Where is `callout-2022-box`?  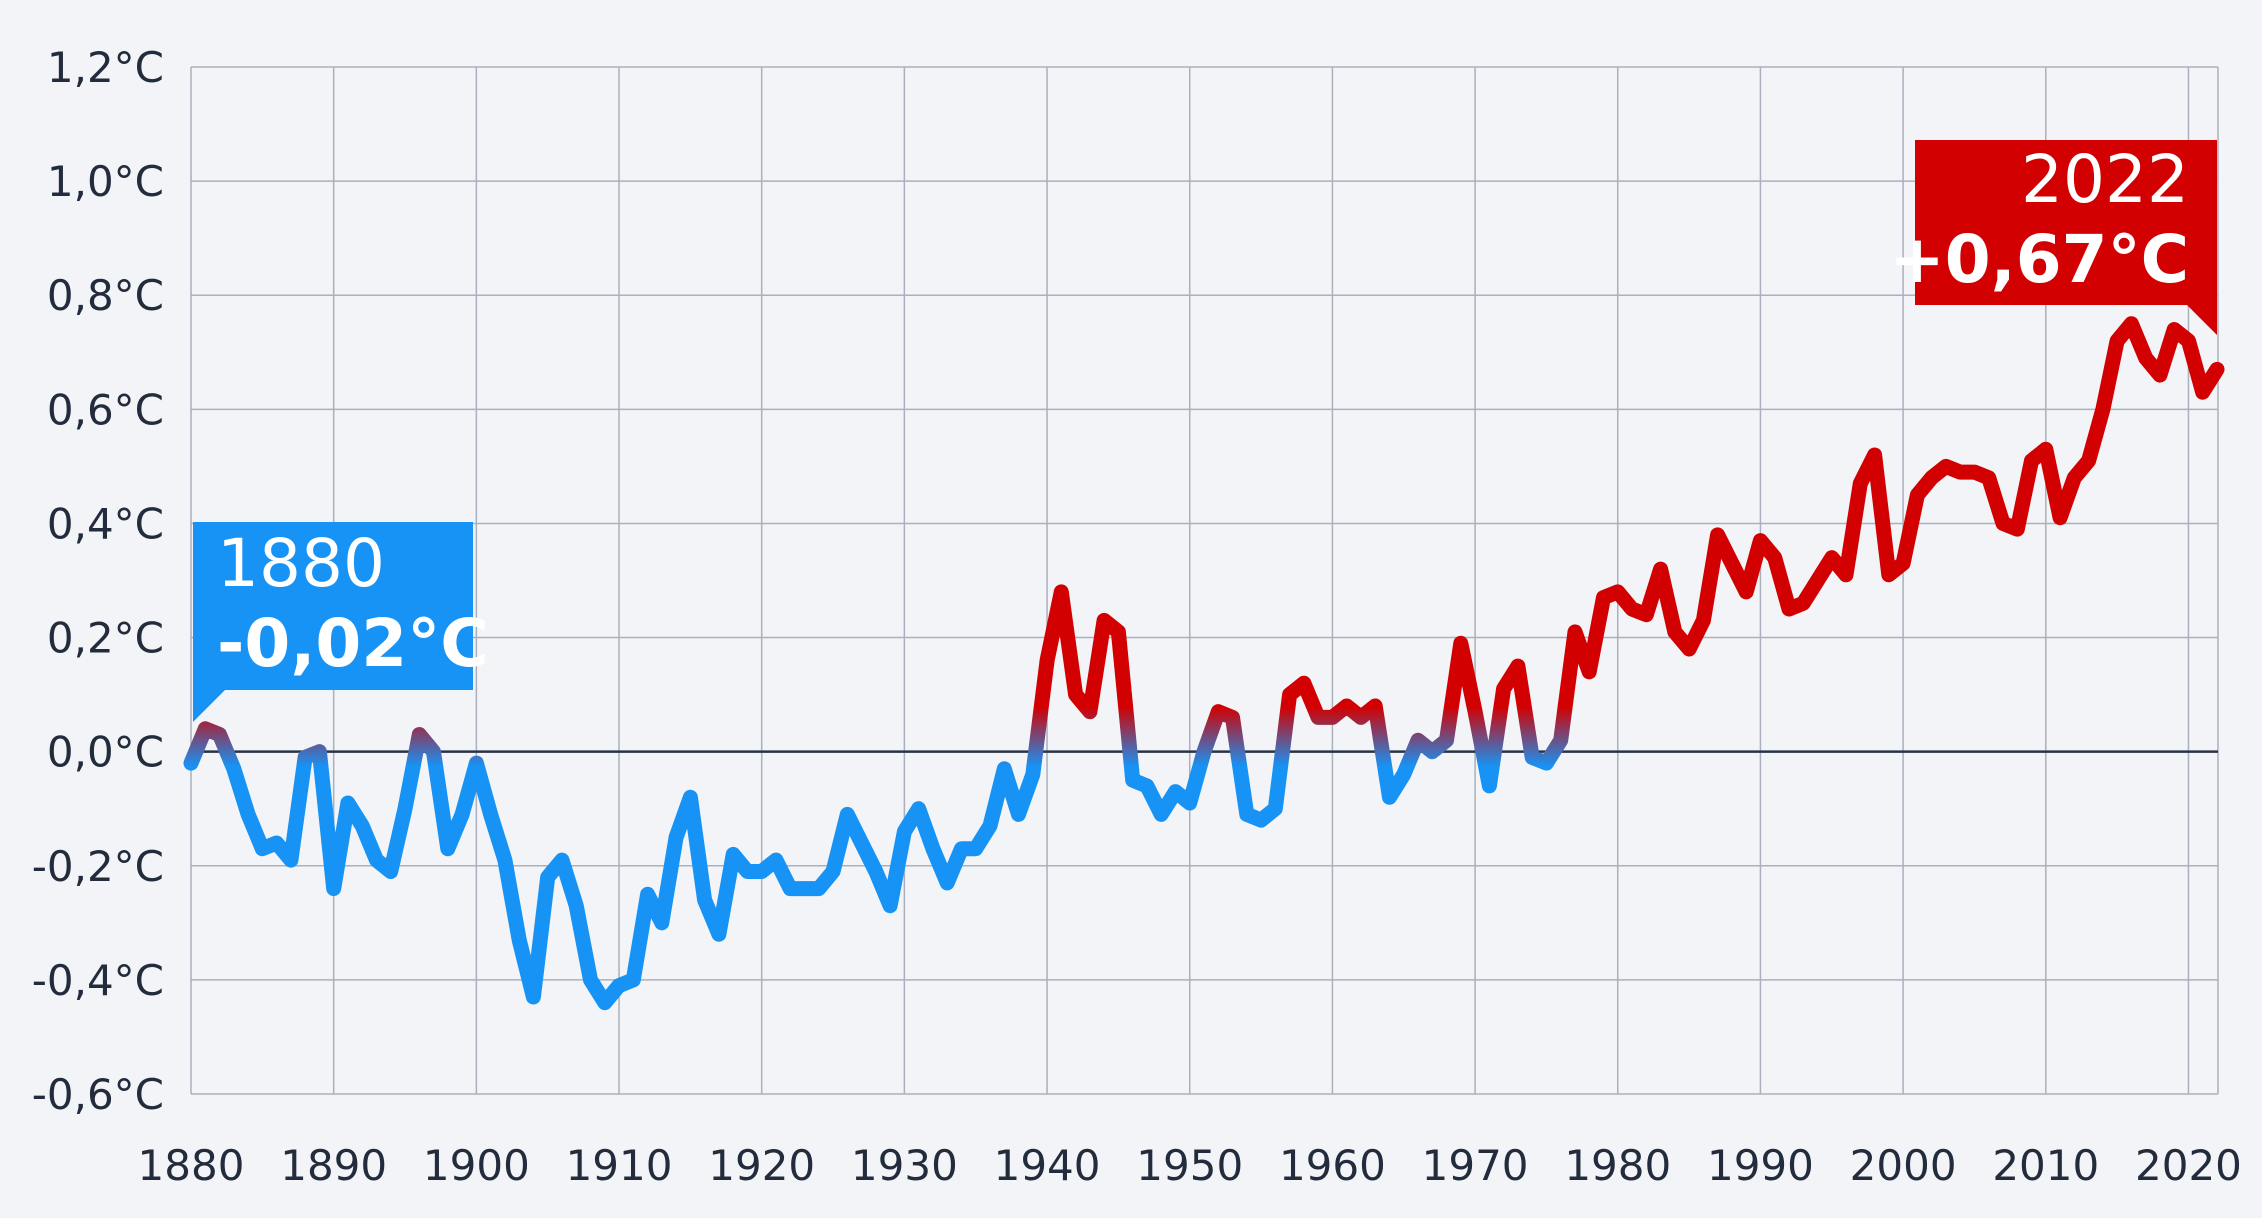 callout-2022-box is located at coordinates (2066, 237).